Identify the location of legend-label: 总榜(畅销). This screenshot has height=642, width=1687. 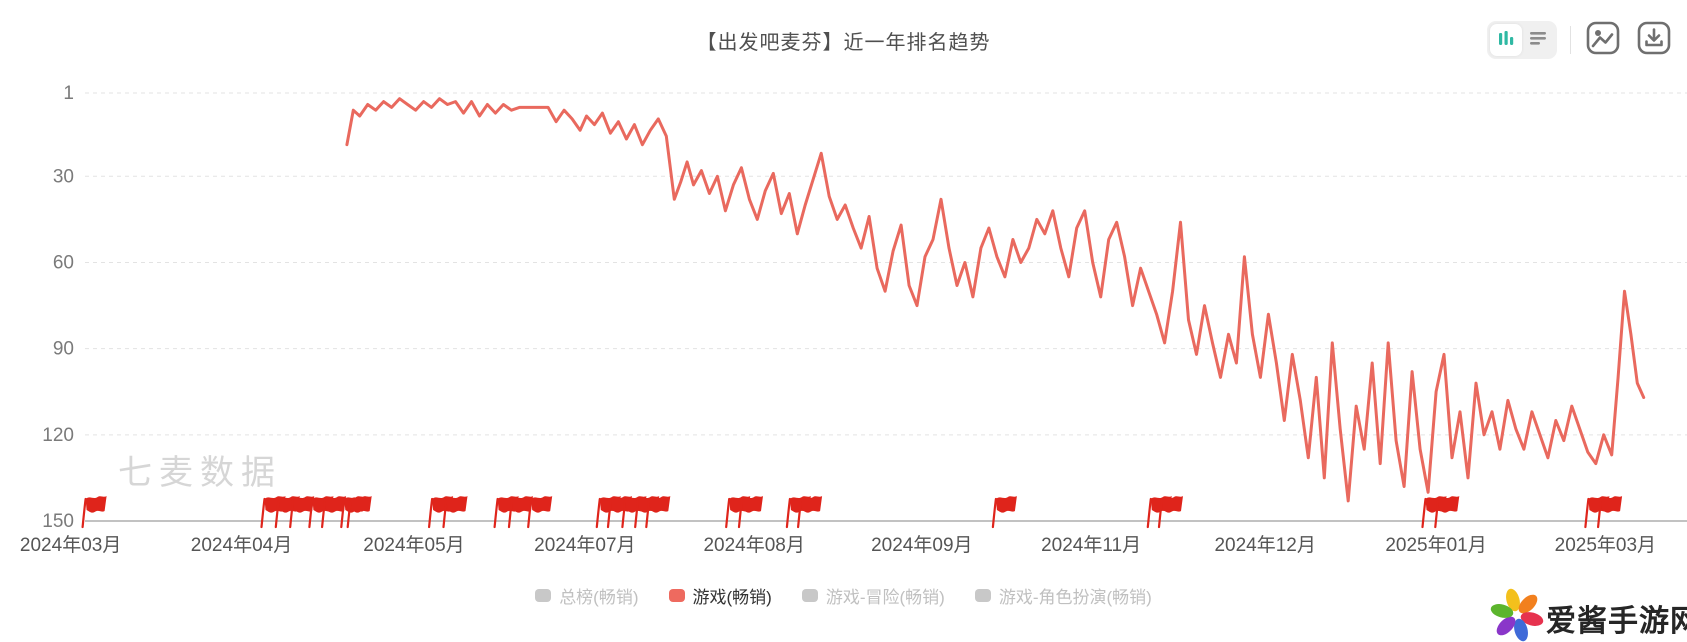
(599, 597).